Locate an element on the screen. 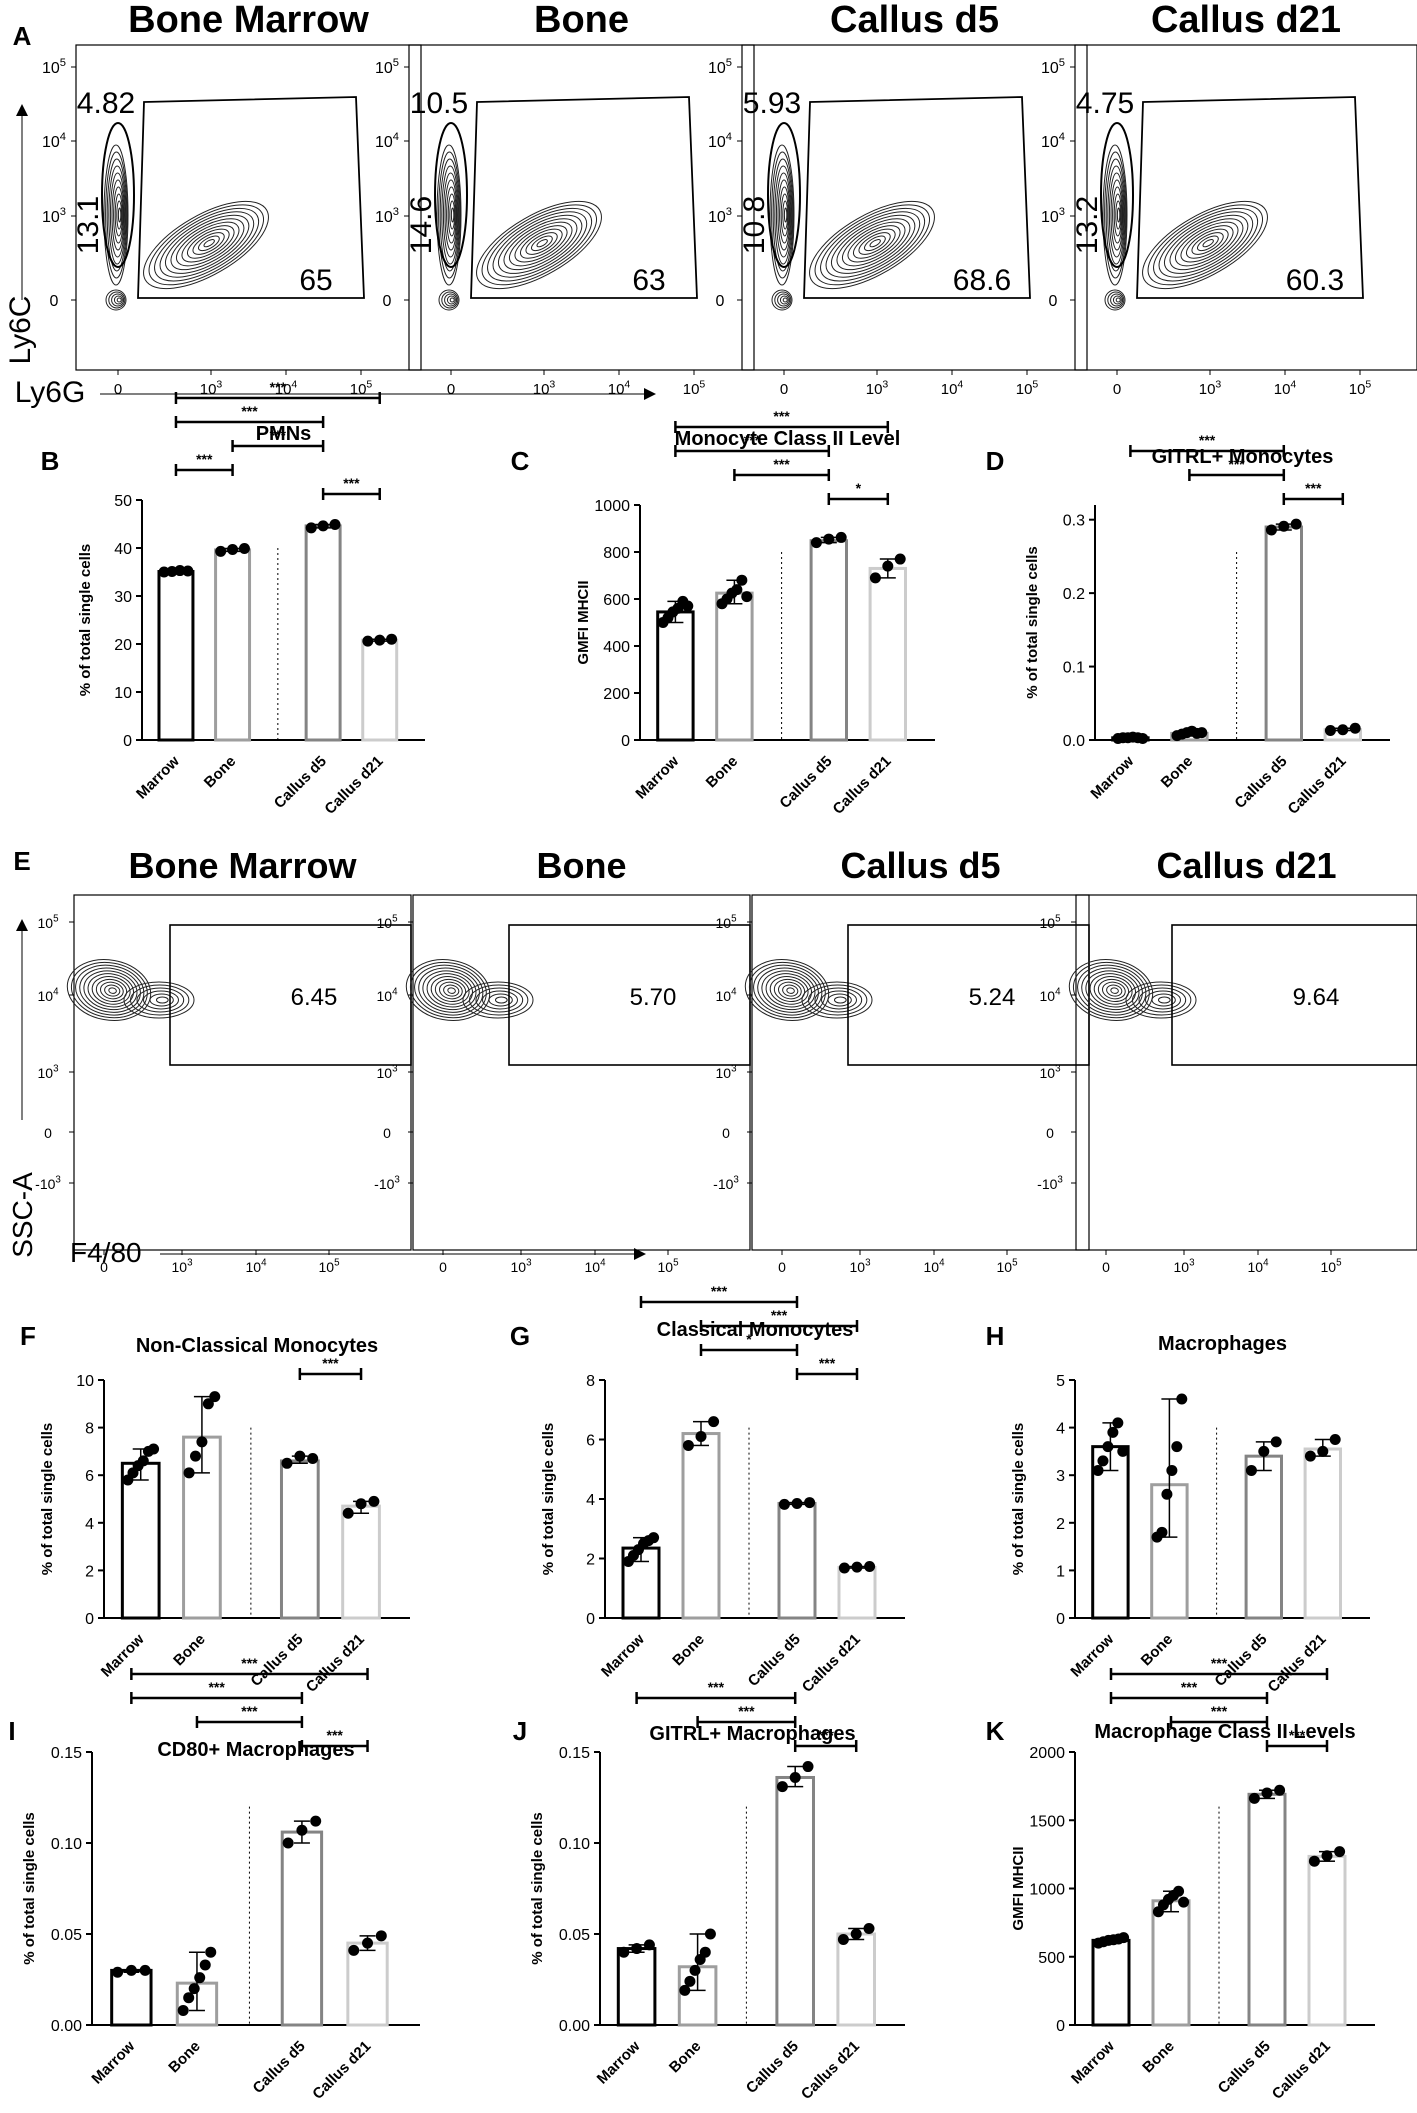  y-tick-label: 2 is located at coordinates (89, 1571).